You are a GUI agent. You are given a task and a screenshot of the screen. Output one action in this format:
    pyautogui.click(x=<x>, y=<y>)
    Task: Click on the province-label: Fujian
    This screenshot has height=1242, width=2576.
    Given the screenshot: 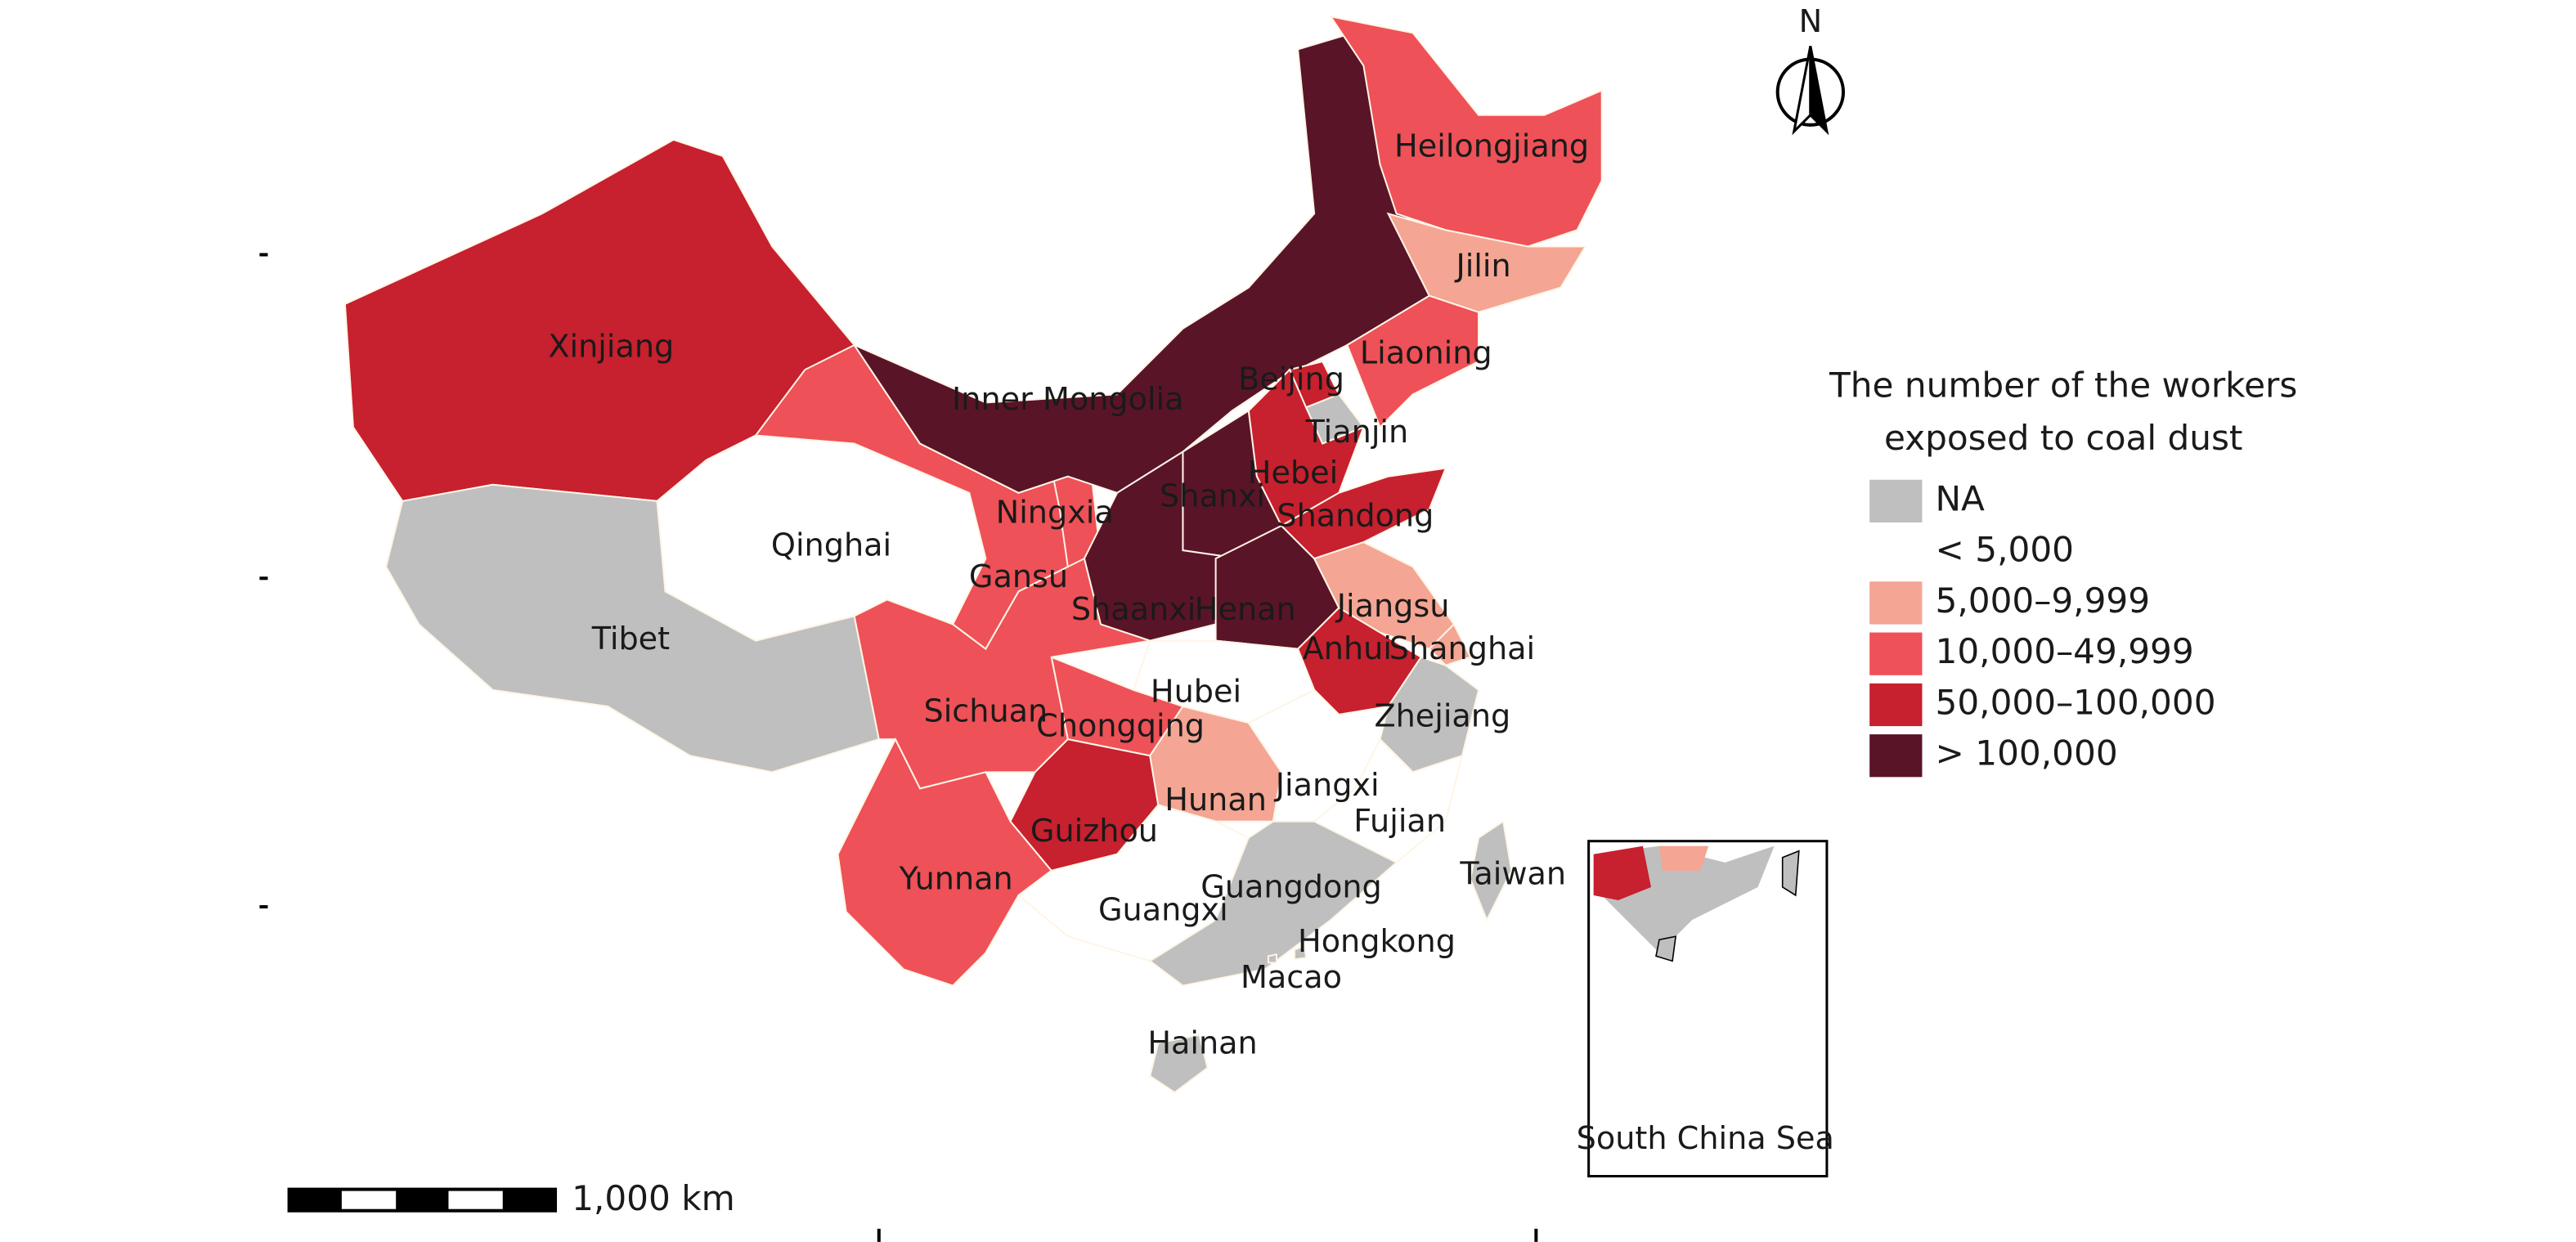 What is the action you would take?
    pyautogui.click(x=1400, y=821)
    